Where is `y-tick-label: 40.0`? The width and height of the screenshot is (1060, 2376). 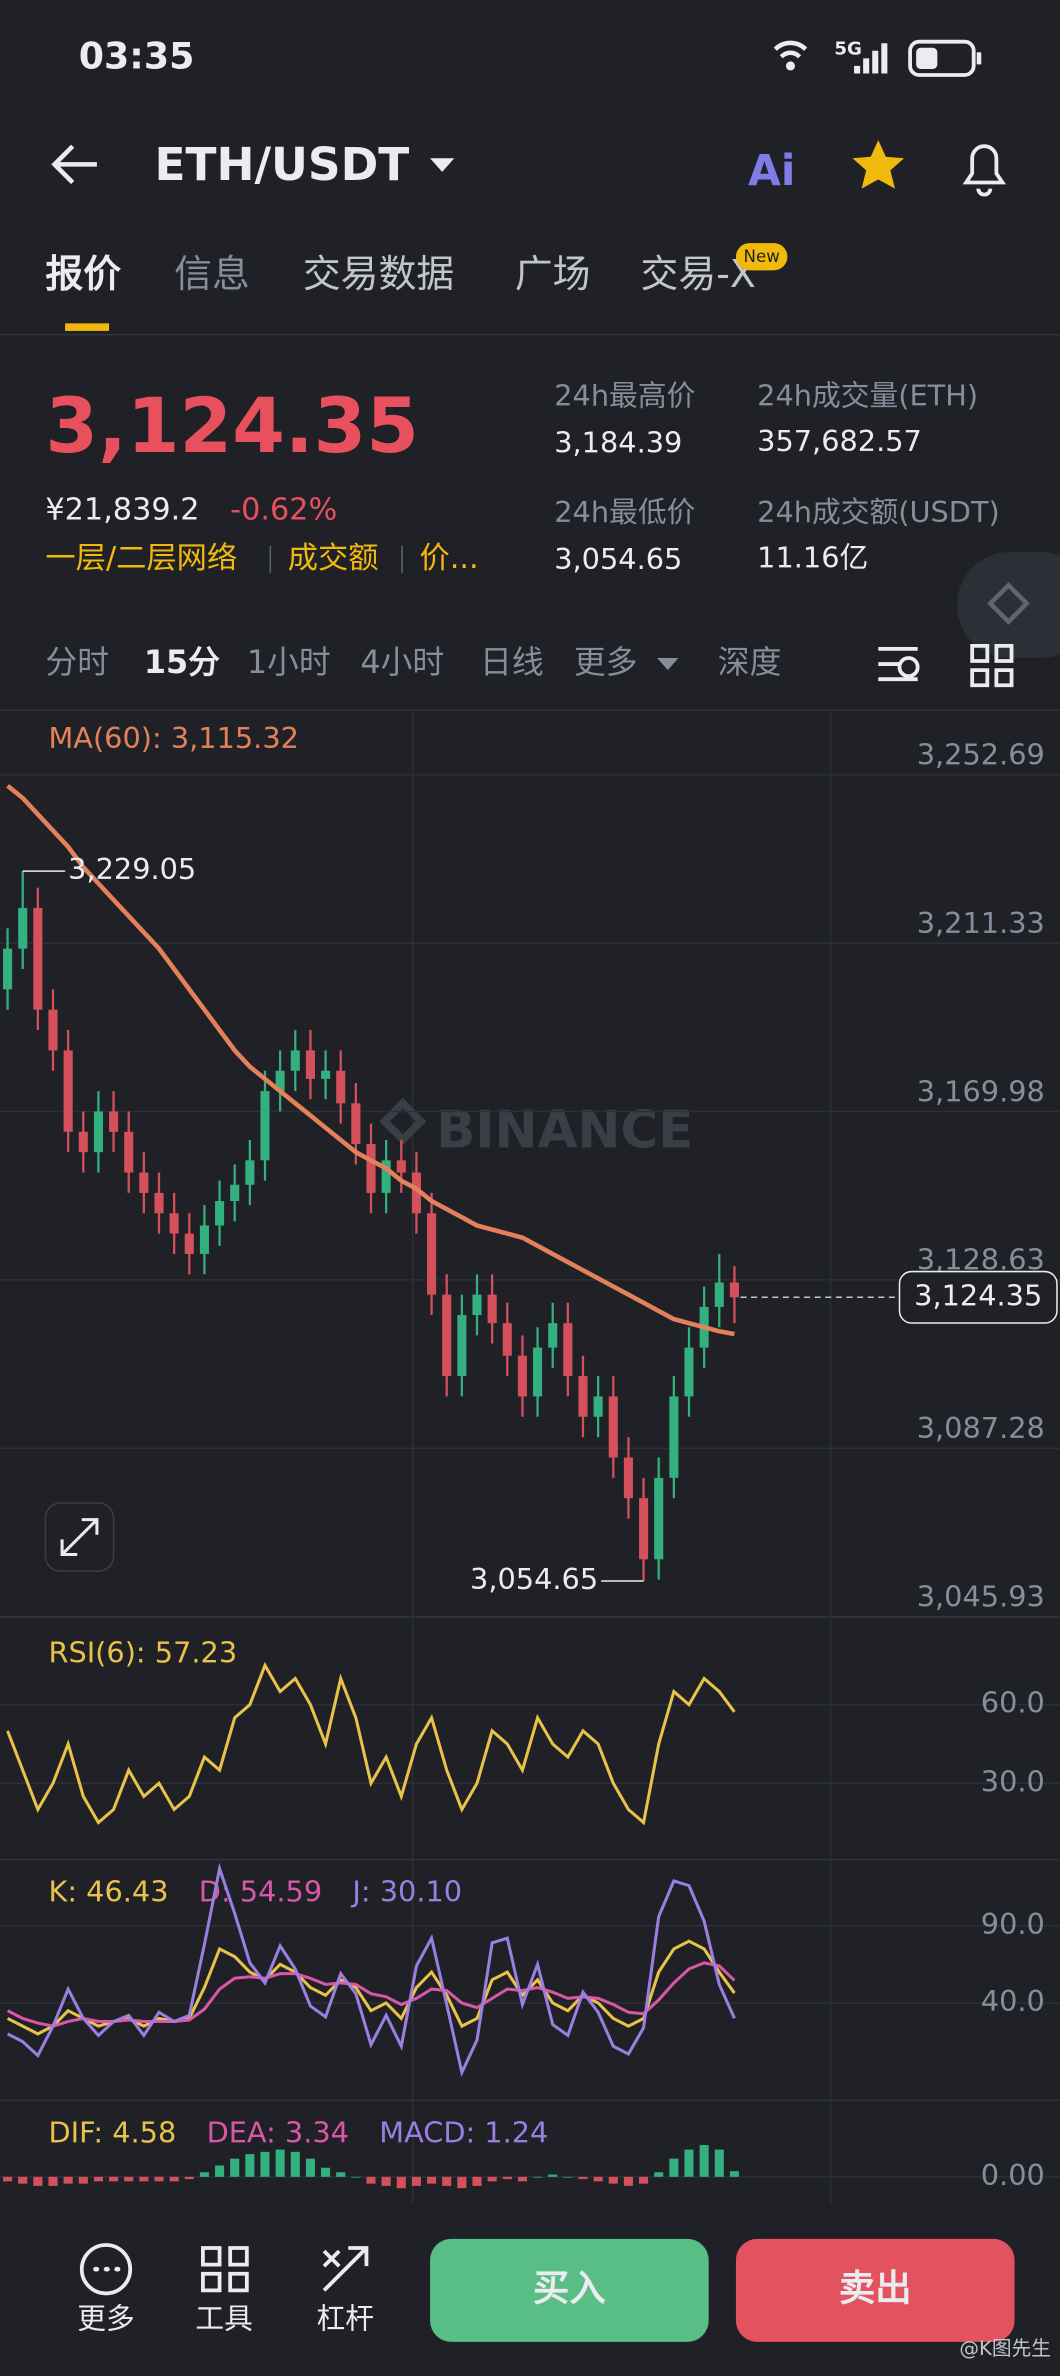 y-tick-label: 40.0 is located at coordinates (1013, 2001).